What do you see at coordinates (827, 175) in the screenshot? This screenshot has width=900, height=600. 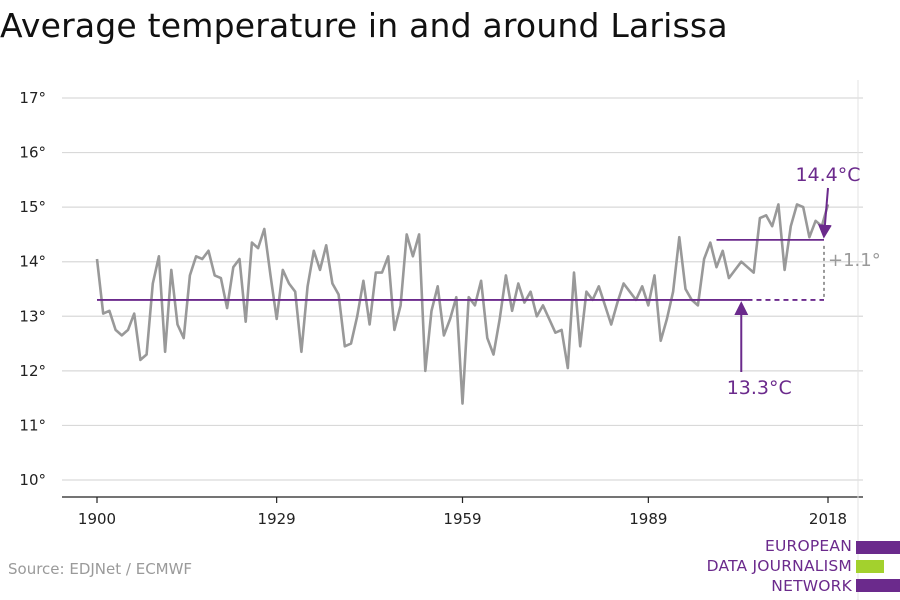 I see `recent-label: 14.4°C` at bounding box center [827, 175].